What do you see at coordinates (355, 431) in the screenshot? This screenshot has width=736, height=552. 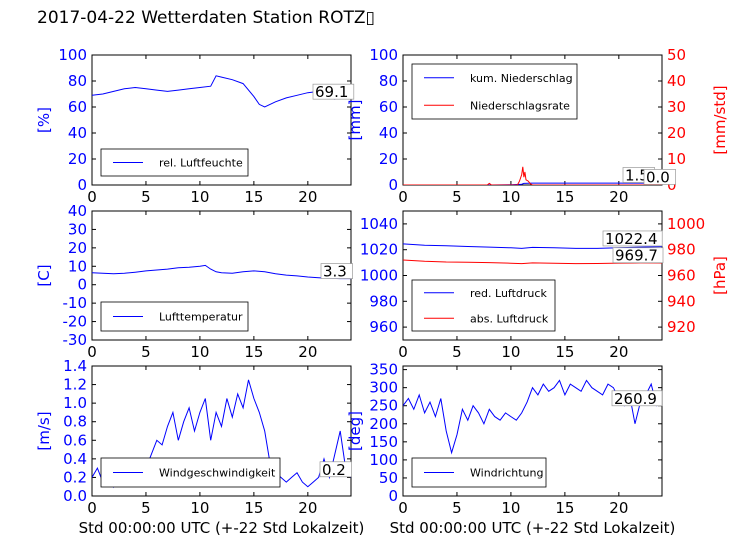 I see `y-axis-label: [deg]` at bounding box center [355, 431].